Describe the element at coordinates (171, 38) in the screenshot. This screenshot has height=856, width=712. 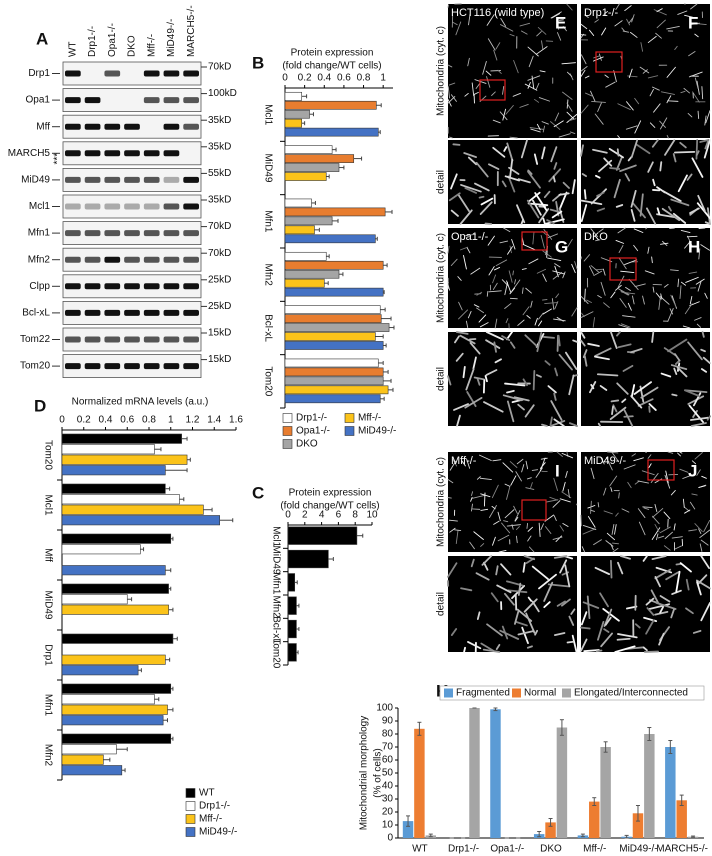
I see `lane-label: MiD49-/-` at that location.